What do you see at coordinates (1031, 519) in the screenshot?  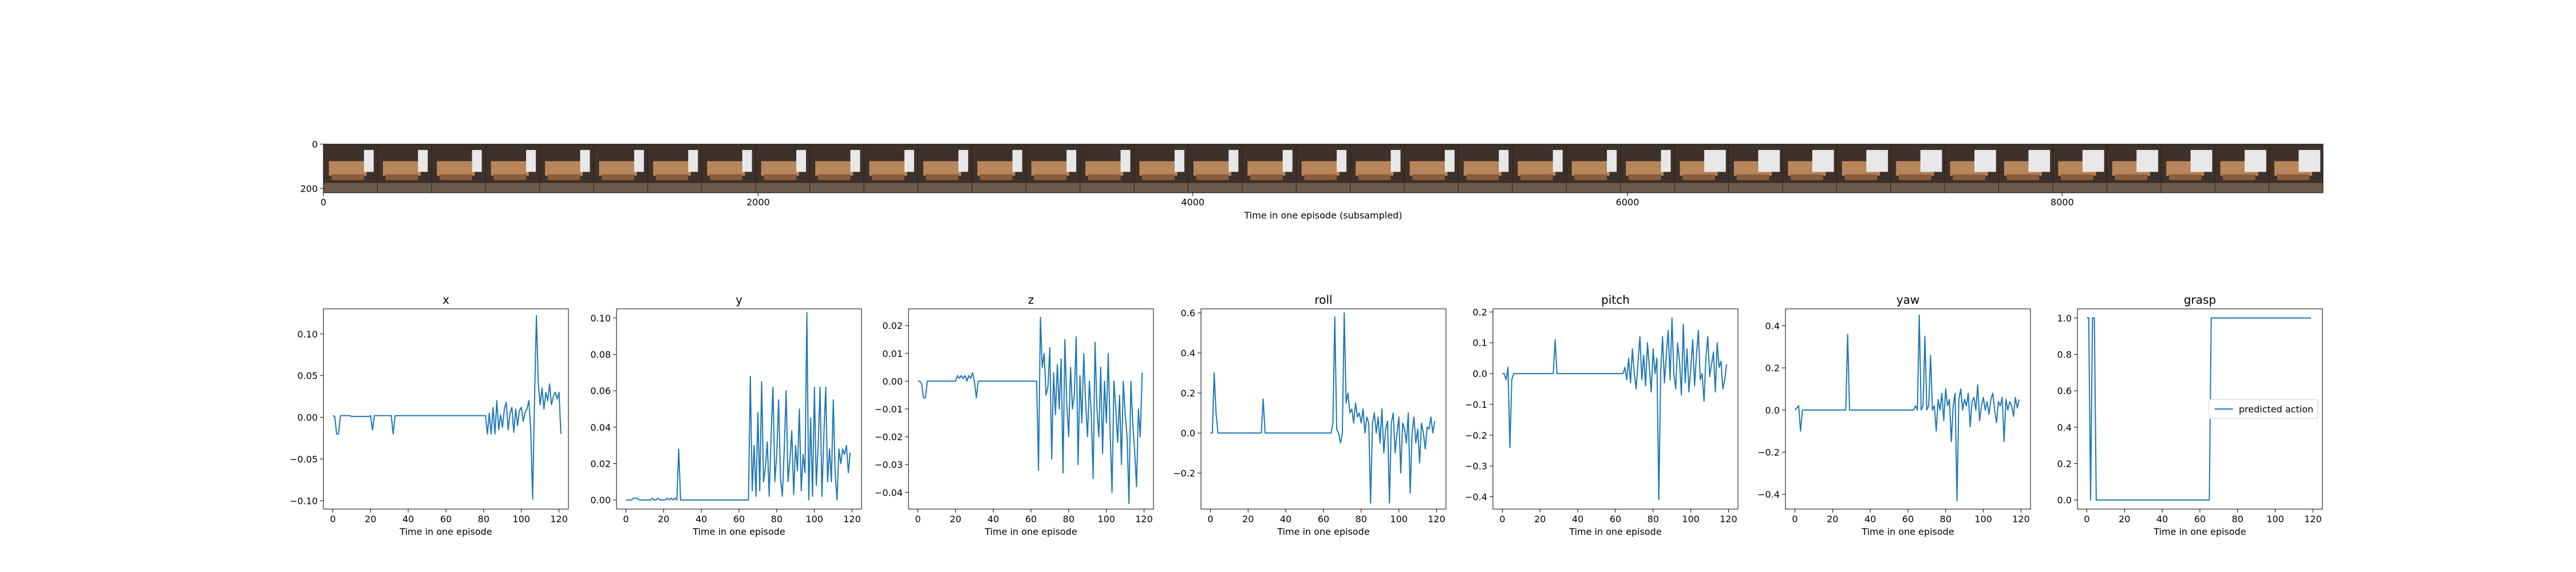 I see `x-tick-label: 60` at bounding box center [1031, 519].